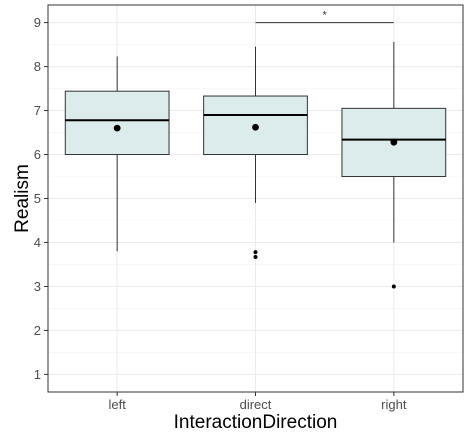 This screenshot has height=434, width=471. I want to click on x-tick-label: left, so click(117, 404).